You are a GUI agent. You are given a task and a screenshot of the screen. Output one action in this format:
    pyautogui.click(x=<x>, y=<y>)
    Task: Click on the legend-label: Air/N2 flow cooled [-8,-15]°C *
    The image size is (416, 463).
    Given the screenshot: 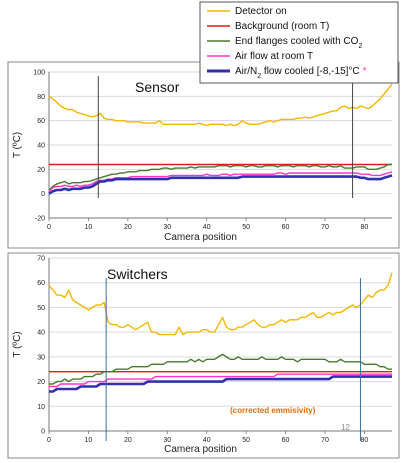 What is the action you would take?
    pyautogui.click(x=301, y=73)
    